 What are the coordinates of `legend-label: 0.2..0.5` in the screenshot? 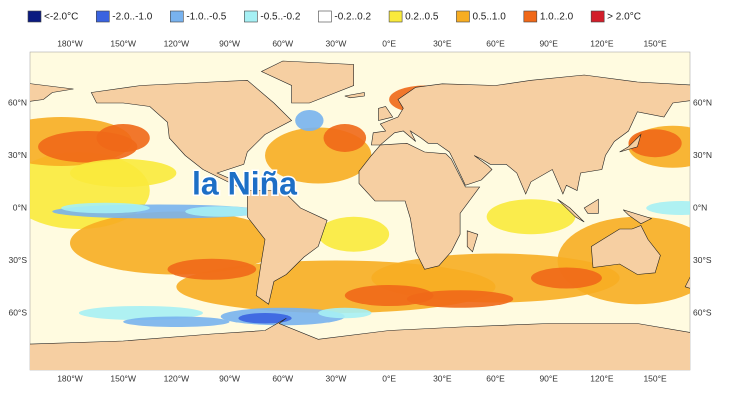 It's located at (422, 17).